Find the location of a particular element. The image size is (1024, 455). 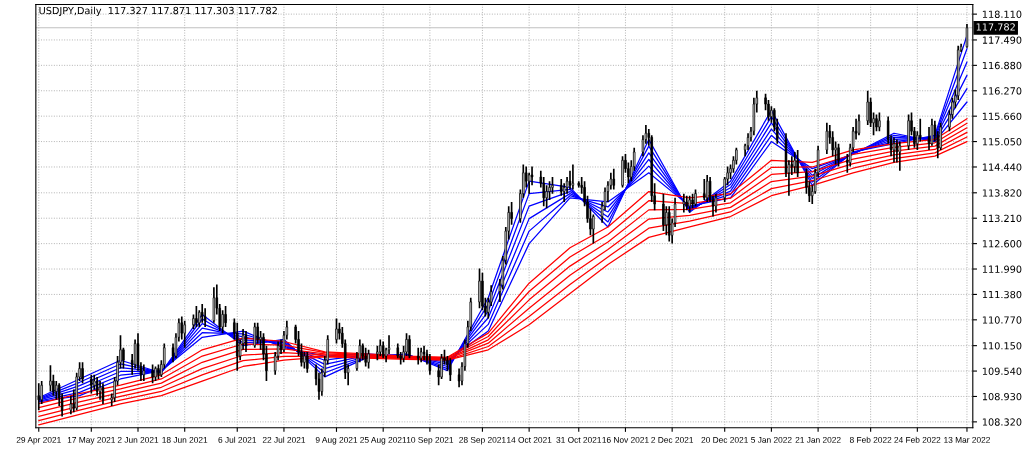

x-tick-label: 10 Sep 2021 is located at coordinates (430, 440).